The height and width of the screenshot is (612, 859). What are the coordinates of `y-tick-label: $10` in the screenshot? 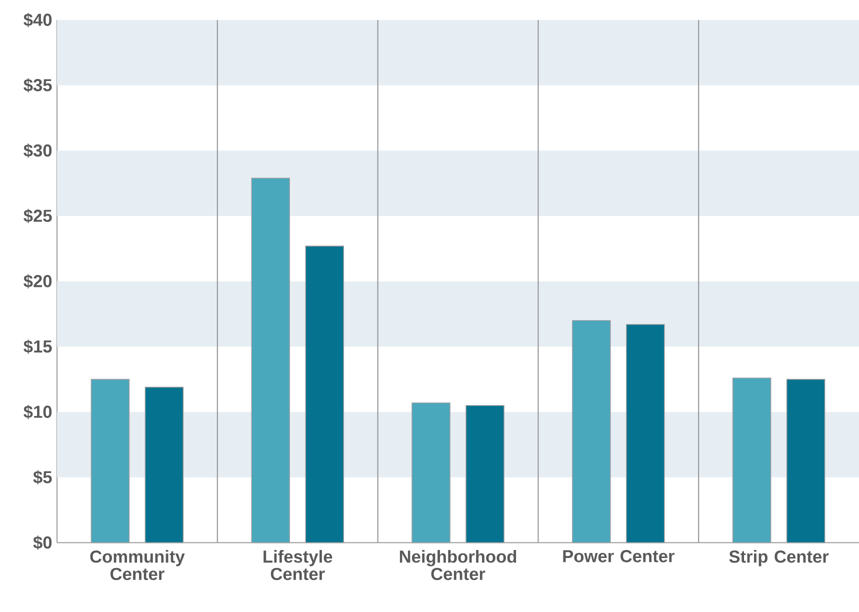 It's located at (38, 412).